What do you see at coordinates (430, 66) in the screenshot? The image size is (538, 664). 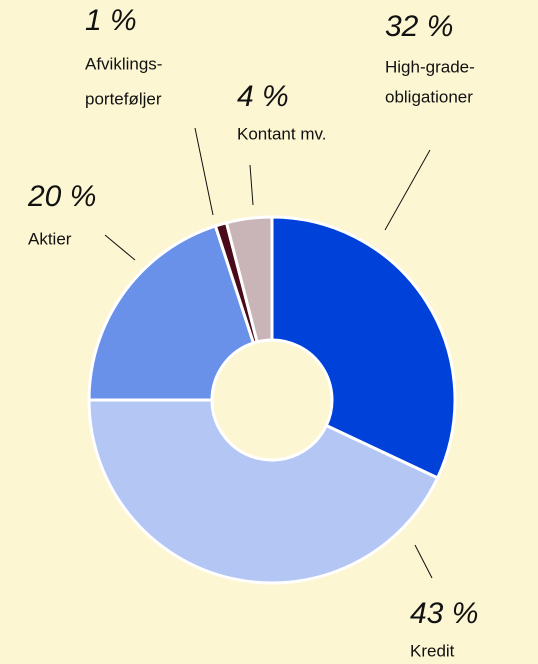 I see `category-label: High-grade-` at bounding box center [430, 66].